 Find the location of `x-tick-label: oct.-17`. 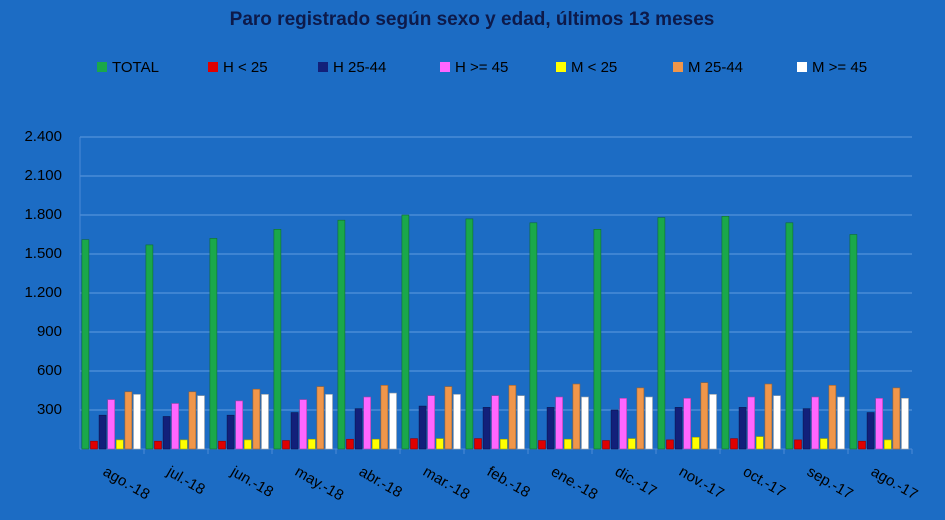

x-tick-label: oct.-17 is located at coordinates (764, 482).